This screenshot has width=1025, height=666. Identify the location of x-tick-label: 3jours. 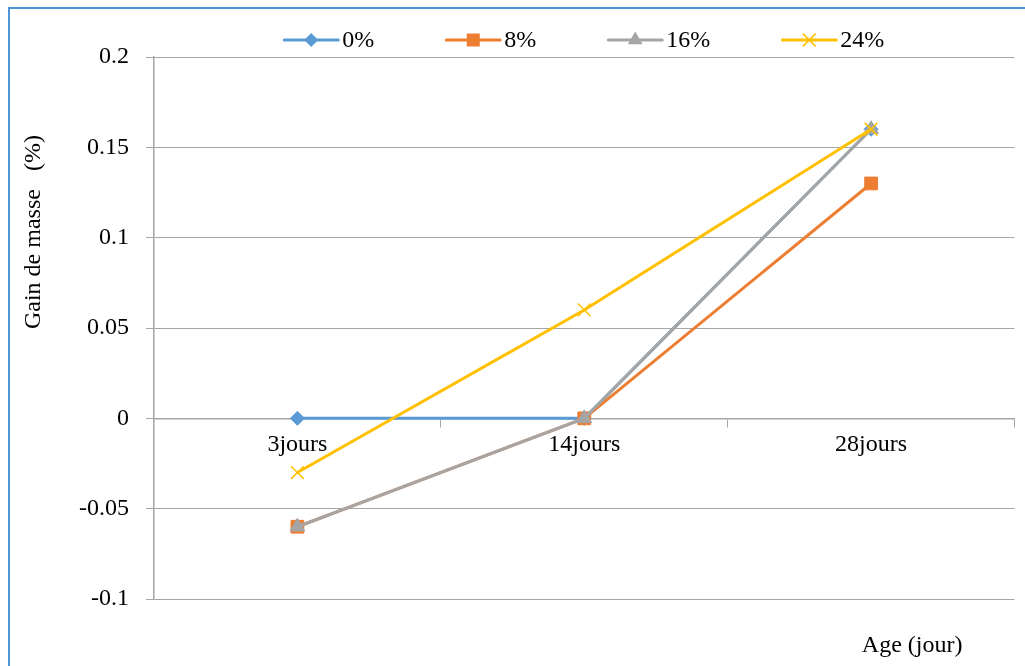
(297, 443).